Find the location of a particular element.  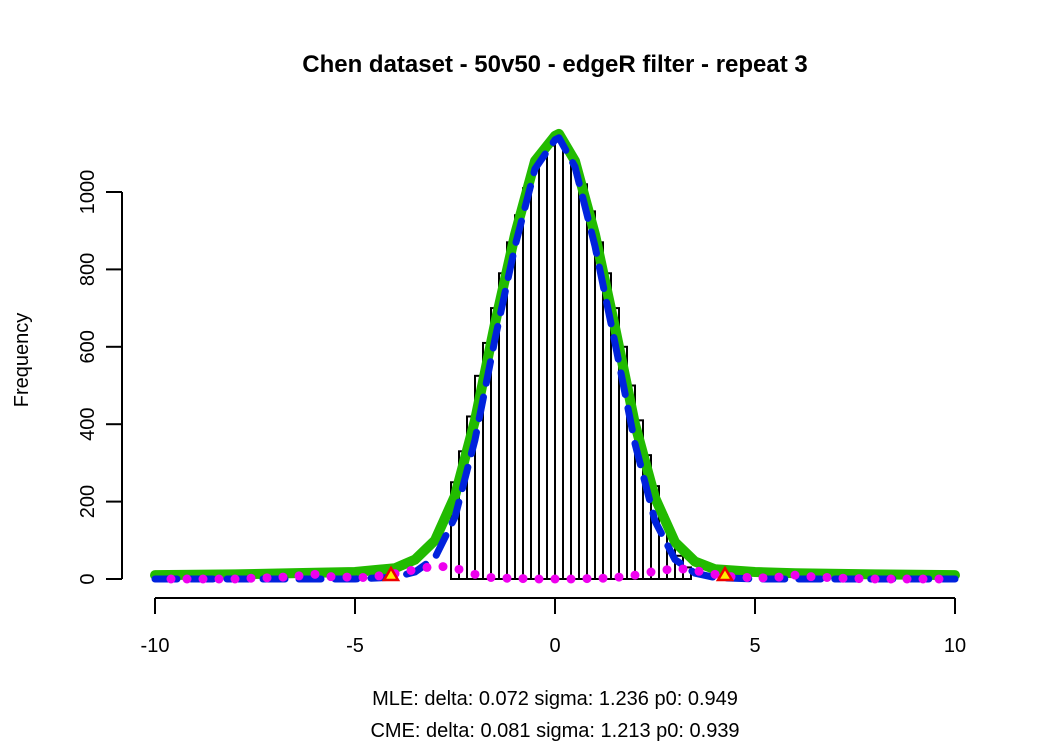

y-tick-label: 1000 is located at coordinates (88, 192).